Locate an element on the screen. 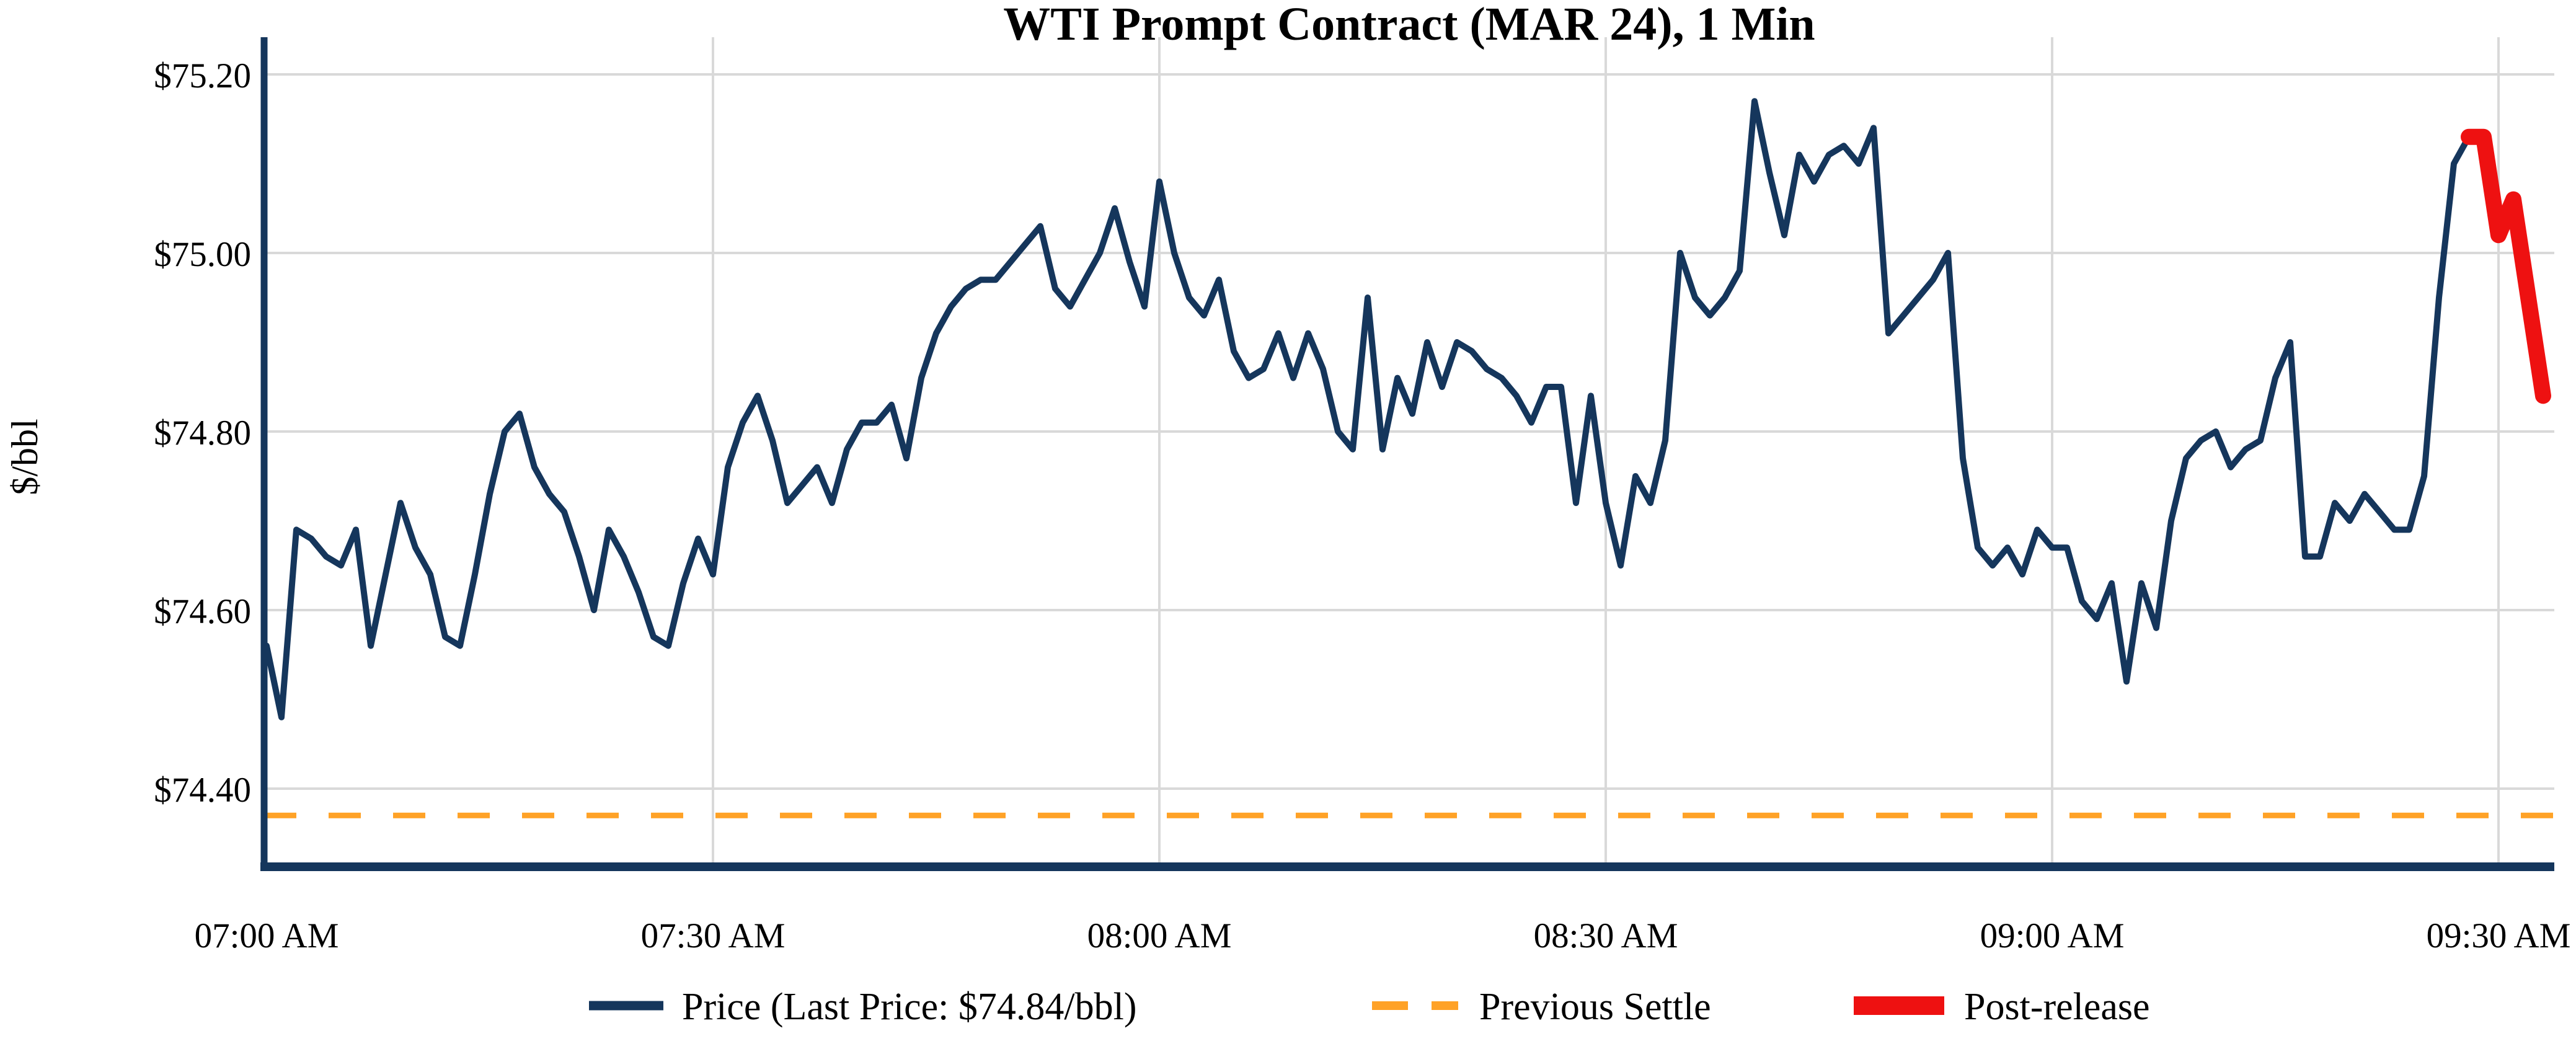 The width and height of the screenshot is (2576, 1054). y-tick-label: $74.40 is located at coordinates (202, 790).